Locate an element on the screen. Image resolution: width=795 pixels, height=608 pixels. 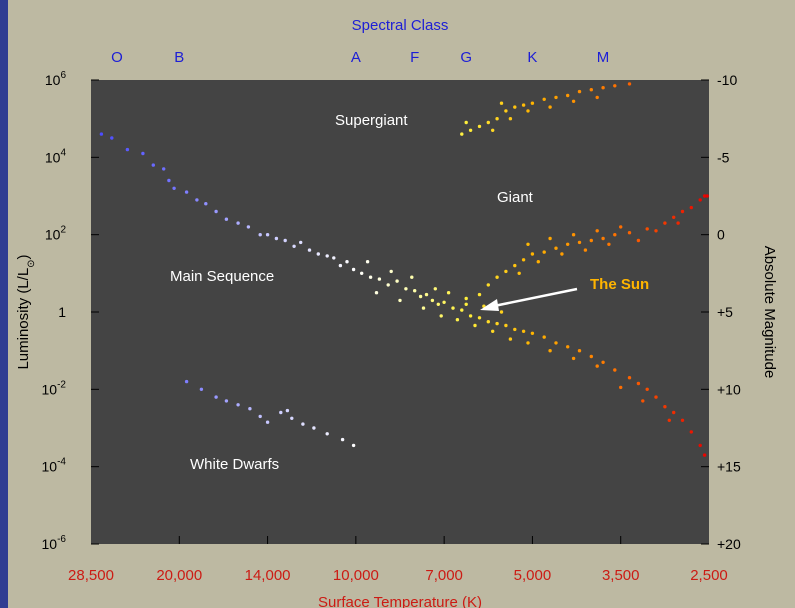
y2-tick-label: -10 is located at coordinates (727, 80).